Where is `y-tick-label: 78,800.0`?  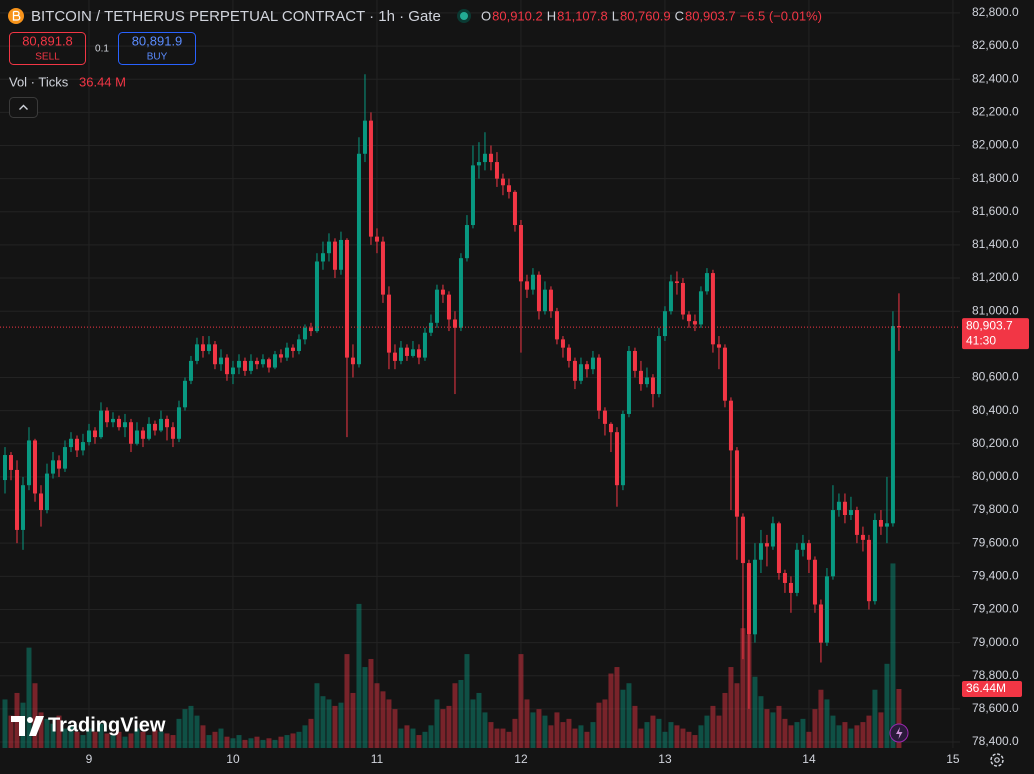 y-tick-label: 78,800.0 is located at coordinates (995, 675).